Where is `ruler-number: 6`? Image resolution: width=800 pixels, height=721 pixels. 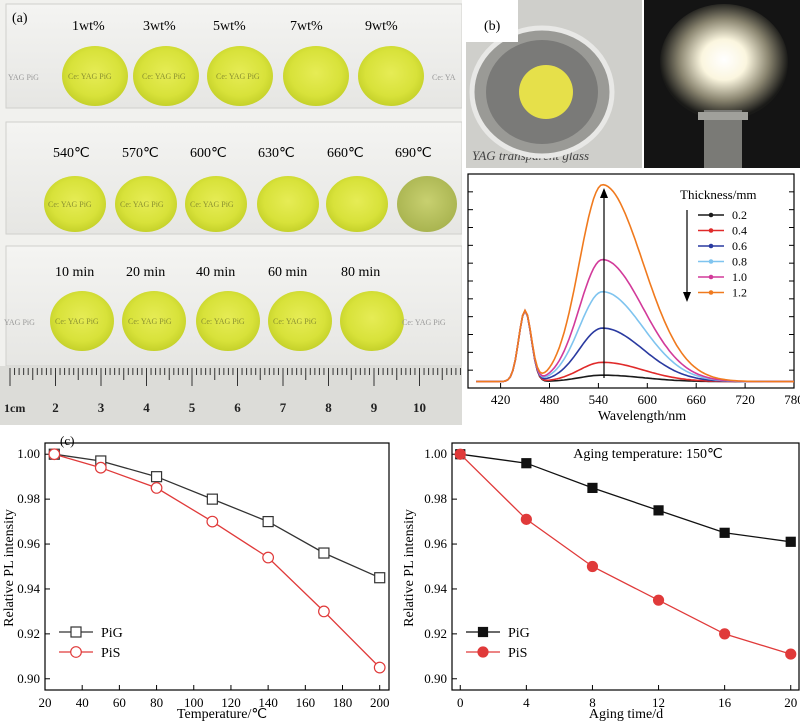
ruler-number: 6 is located at coordinates (237, 407).